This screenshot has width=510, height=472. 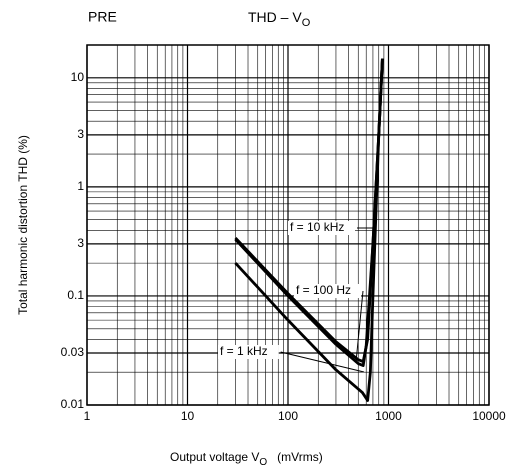 I want to click on y-tick-label: 0.1, so click(x=75, y=295).